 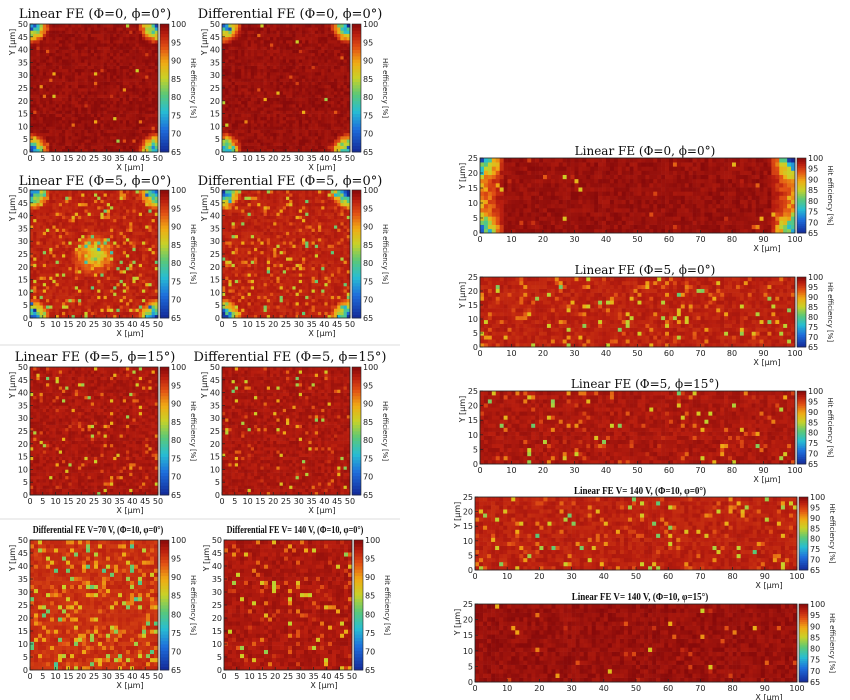 What do you see at coordinates (312, 158) in the screenshot?
I see `x-tick-label: 35` at bounding box center [312, 158].